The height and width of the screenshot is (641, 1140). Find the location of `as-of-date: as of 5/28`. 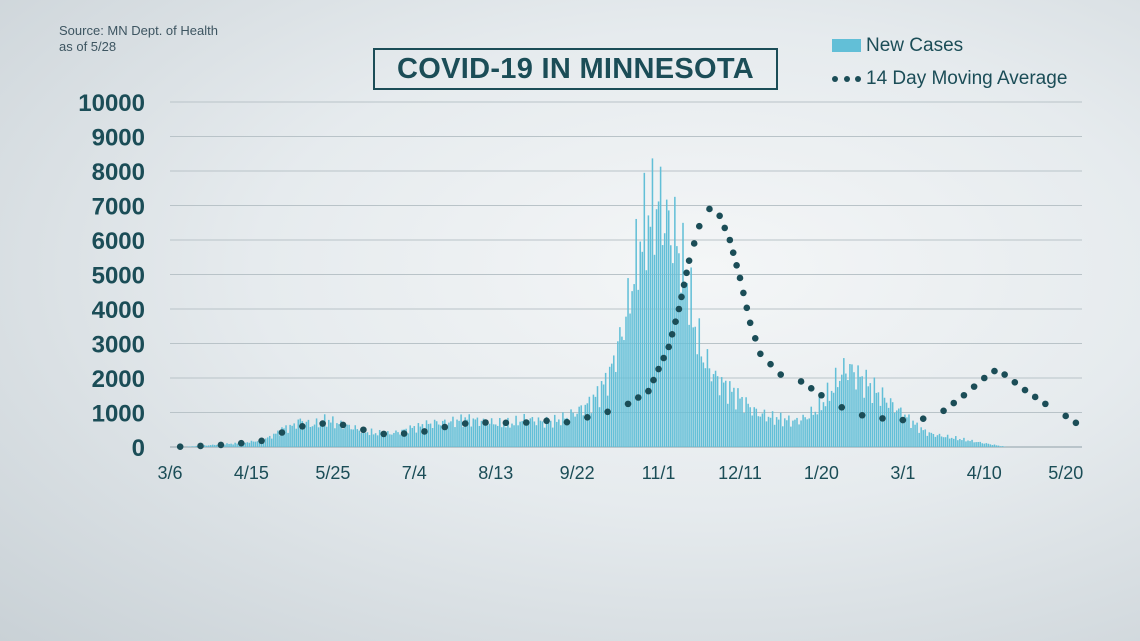

as-of-date: as of 5/28 is located at coordinates (88, 46).